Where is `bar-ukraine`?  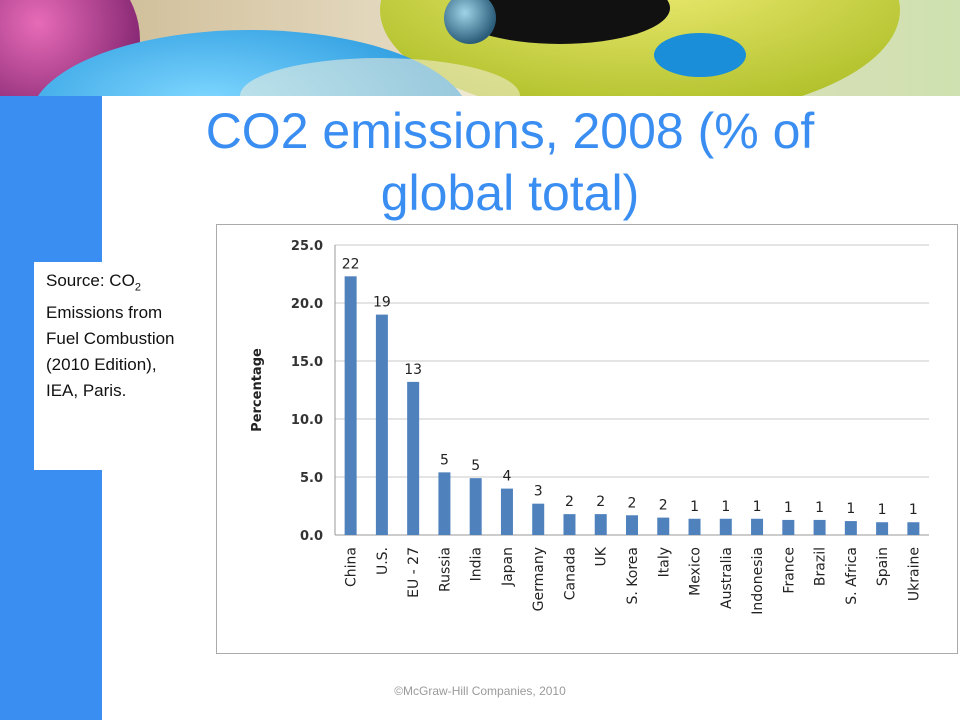
bar-ukraine is located at coordinates (913, 528).